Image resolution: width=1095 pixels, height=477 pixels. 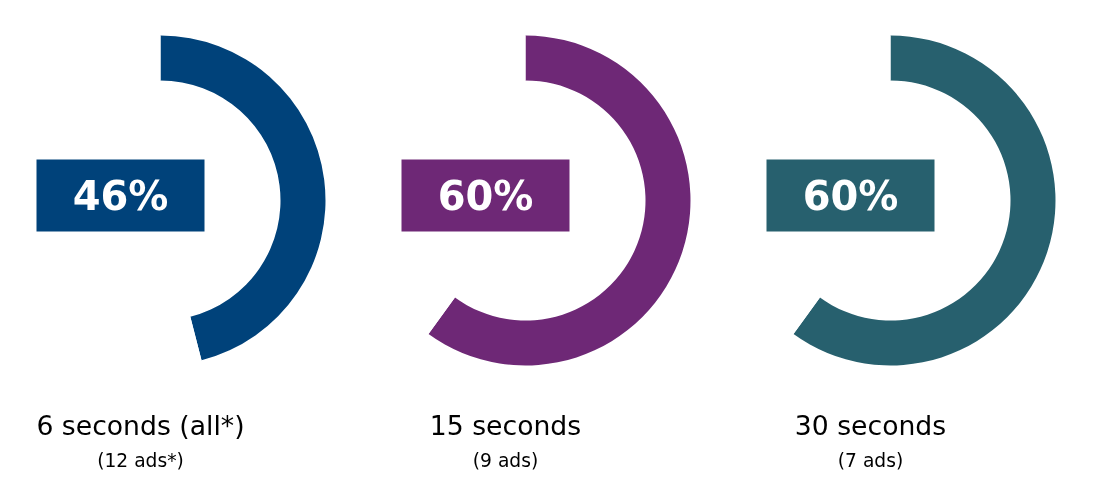 I want to click on text: (12 ads*), so click(x=140, y=460).